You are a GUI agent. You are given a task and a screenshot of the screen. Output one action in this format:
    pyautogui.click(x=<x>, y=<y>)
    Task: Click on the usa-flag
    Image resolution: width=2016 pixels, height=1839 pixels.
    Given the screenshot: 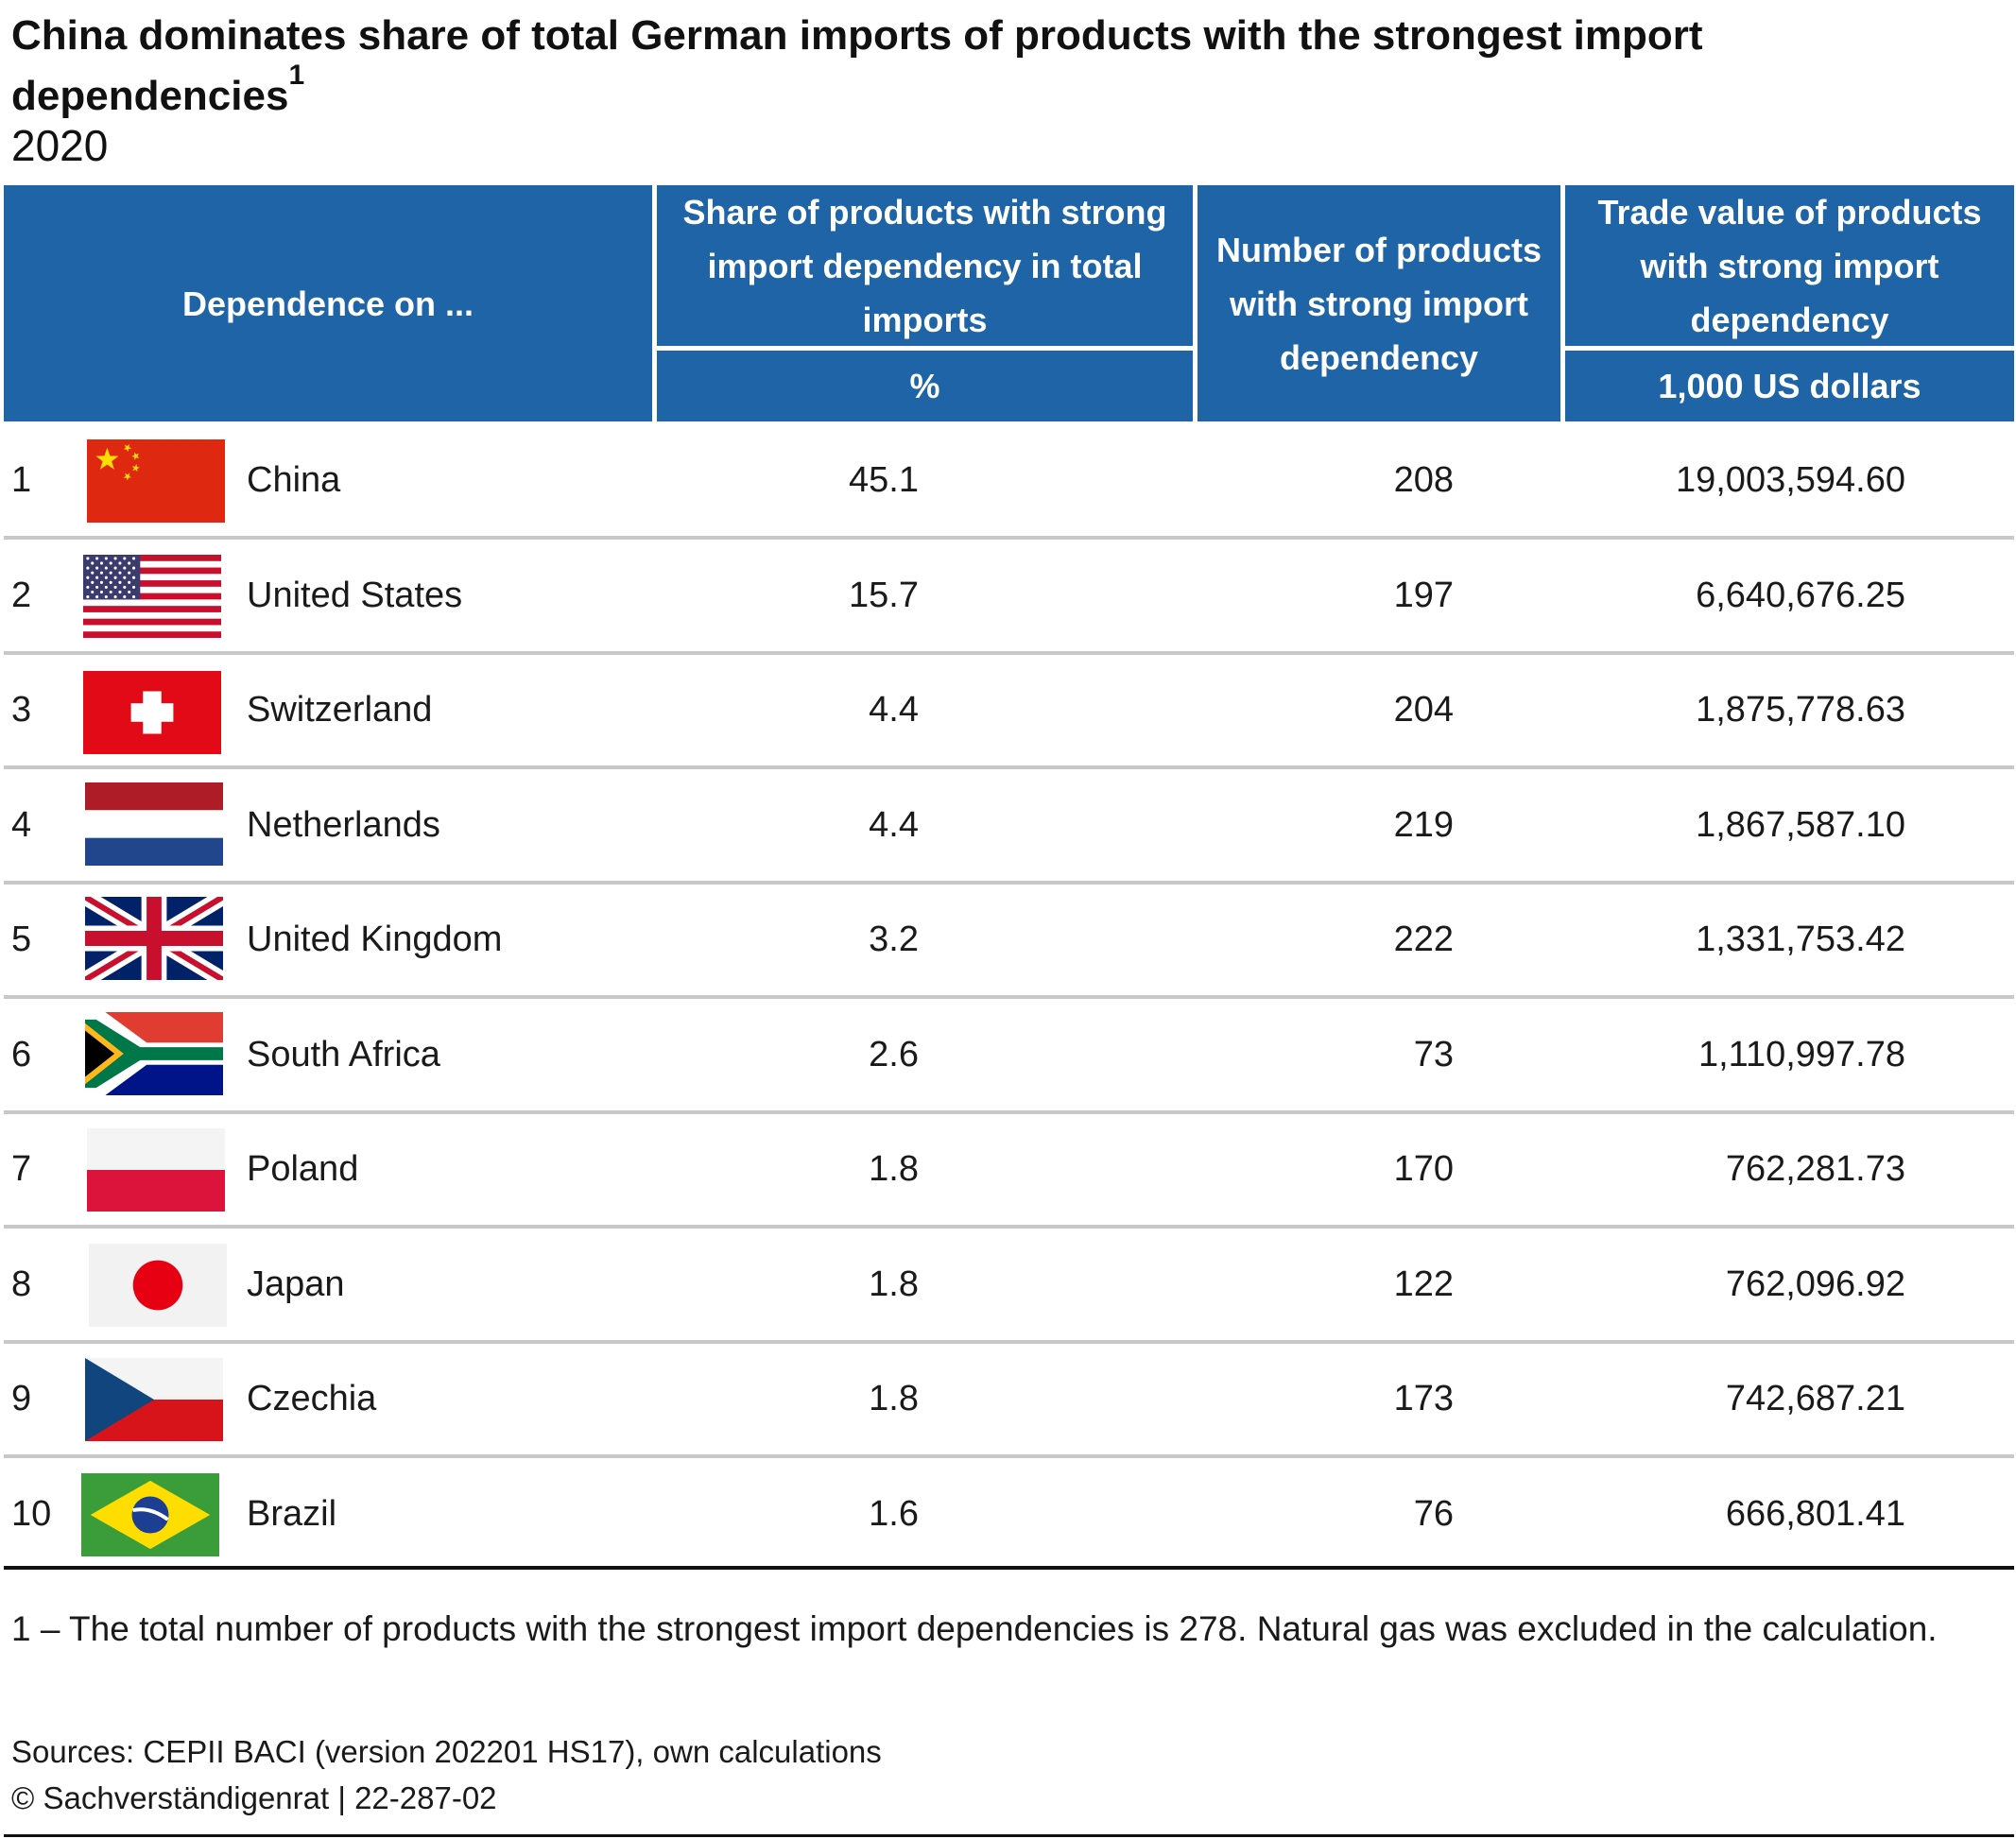 What is the action you would take?
    pyautogui.click(x=152, y=596)
    